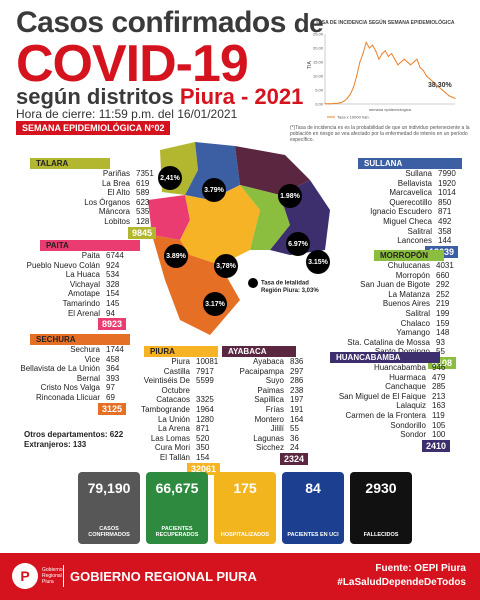 The image size is (480, 600). Describe the element at coordinates (297, 381) in the screenshot. I see `district-cases: 286` at that location.